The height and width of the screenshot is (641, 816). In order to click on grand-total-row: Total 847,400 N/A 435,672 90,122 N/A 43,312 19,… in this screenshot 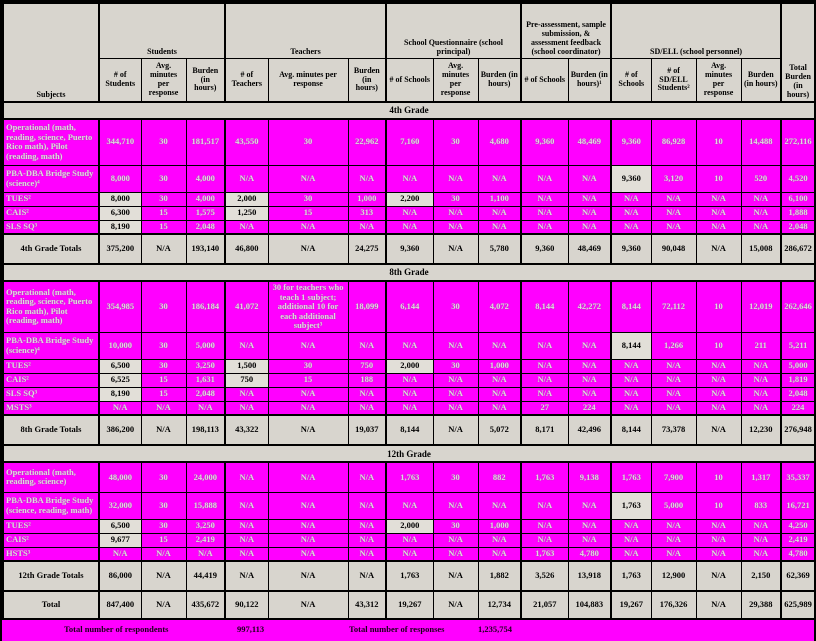, I will do `click(409, 605)`.